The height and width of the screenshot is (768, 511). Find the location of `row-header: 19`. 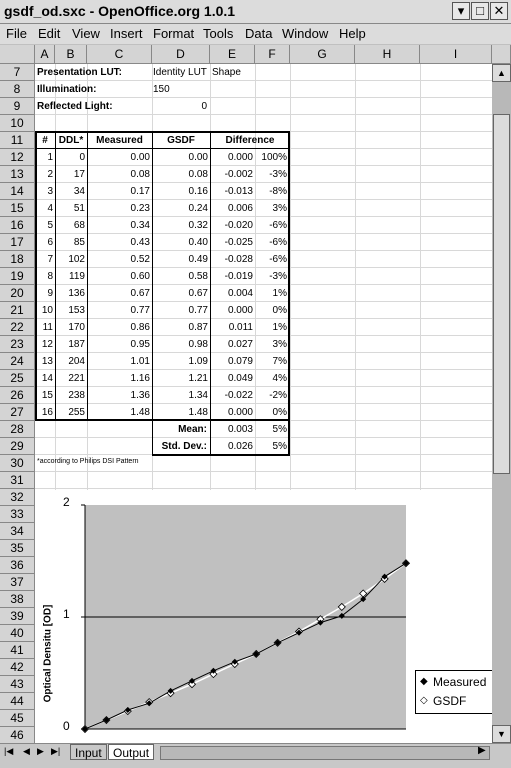

row-header: 19 is located at coordinates (17, 276).